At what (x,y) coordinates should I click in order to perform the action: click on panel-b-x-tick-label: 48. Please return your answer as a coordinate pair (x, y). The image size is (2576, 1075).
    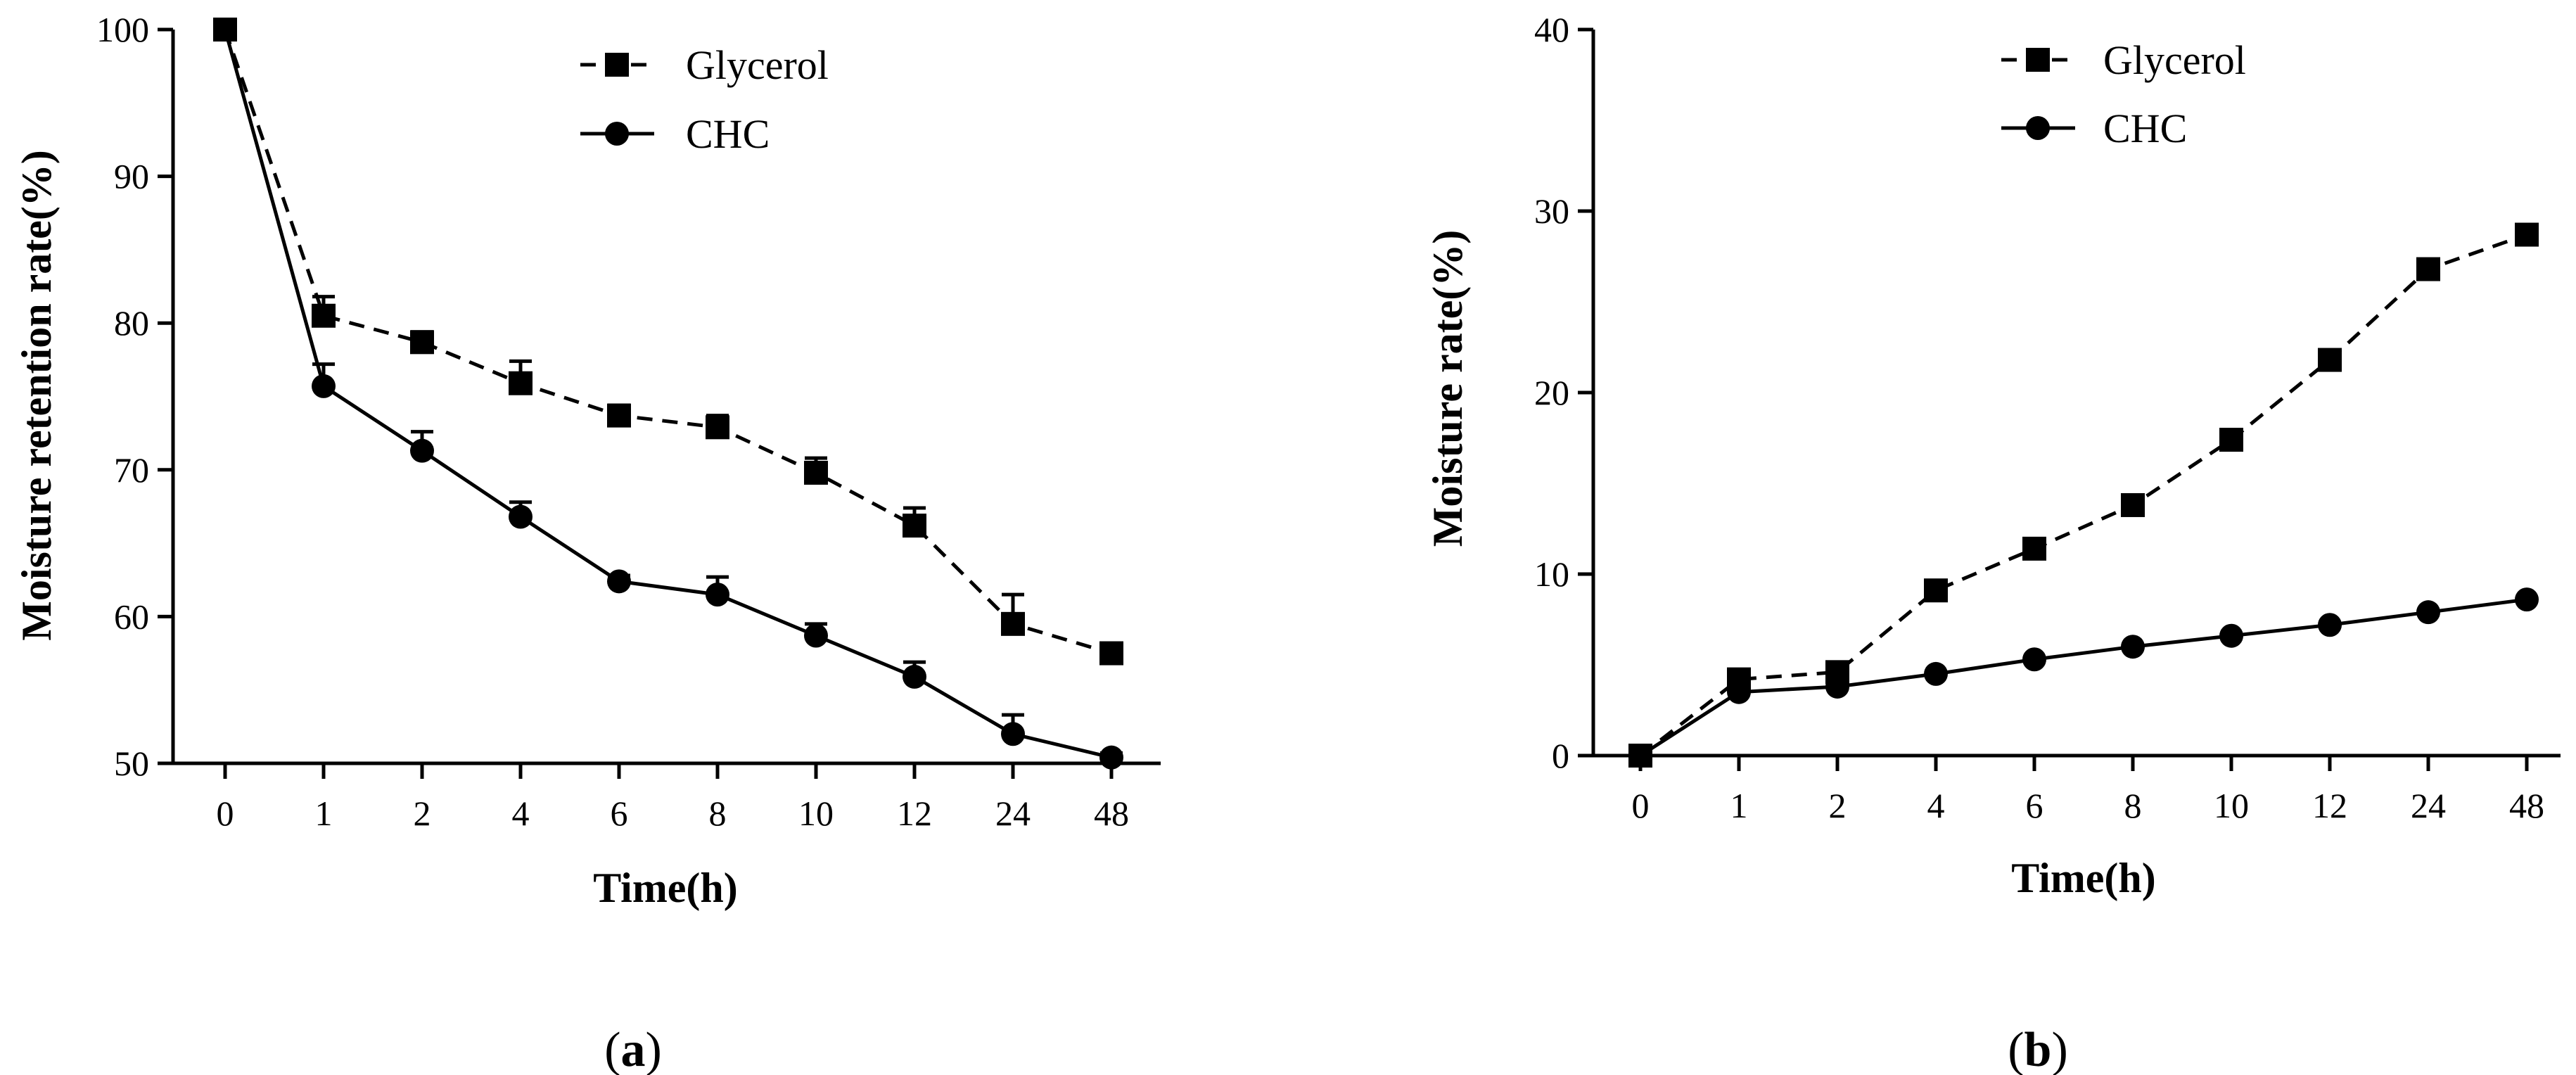
    Looking at the image, I should click on (2526, 805).